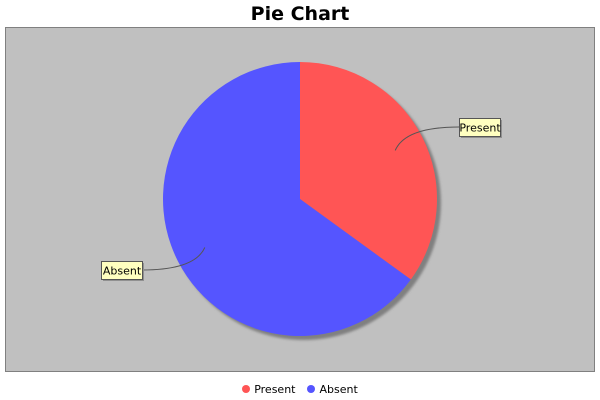 Image resolution: width=600 pixels, height=400 pixels. I want to click on legend-item-present: Present, so click(268, 389).